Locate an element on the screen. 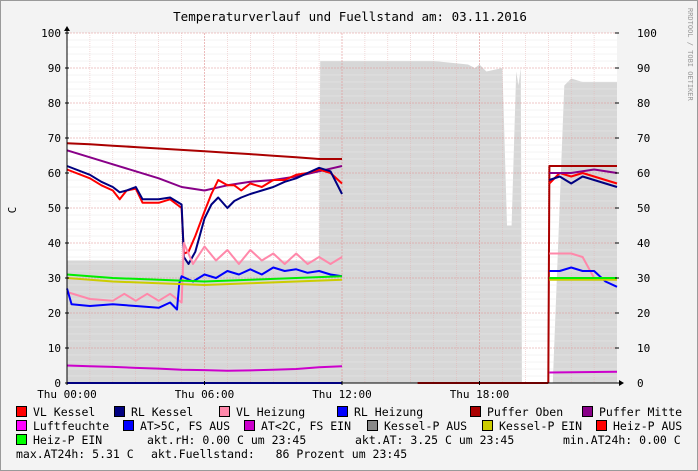 The image size is (698, 471). legend-item-rl-kessel: RL Kessel is located at coordinates (153, 412).